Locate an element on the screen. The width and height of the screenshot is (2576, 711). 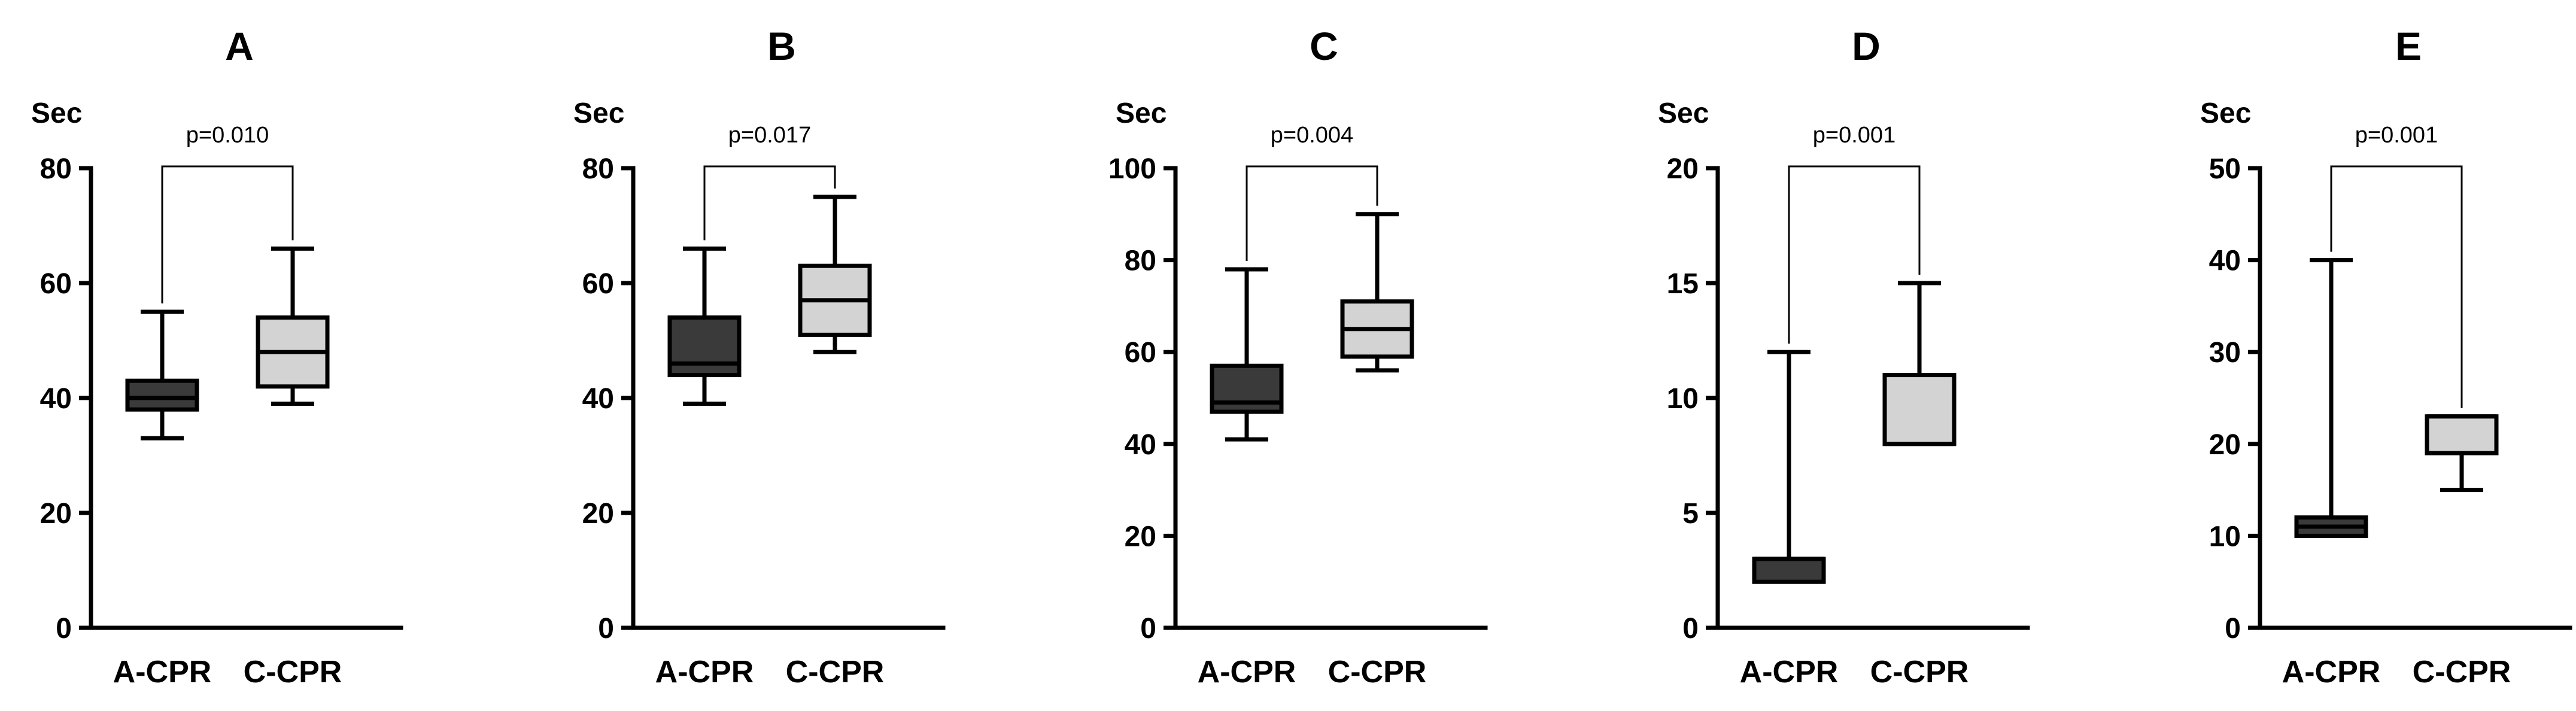
panel-a: A Sec 0 20 40 60 80 A-CPR C-CPR p=0.010 is located at coordinates (217, 357).